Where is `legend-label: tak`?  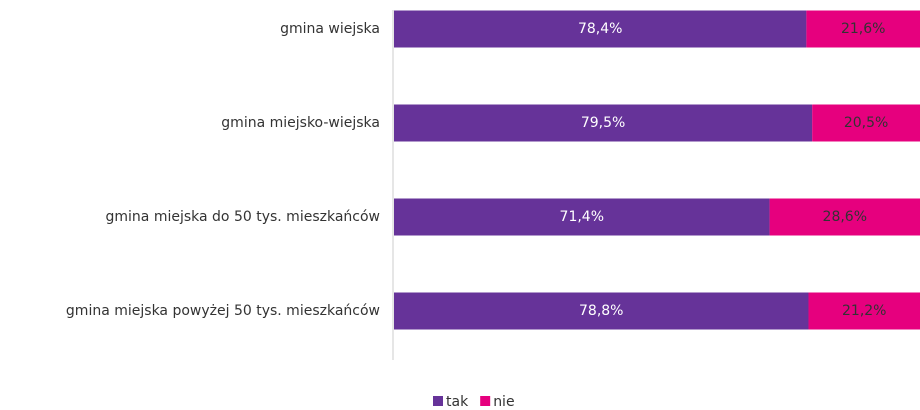 legend-label: tak is located at coordinates (457, 402).